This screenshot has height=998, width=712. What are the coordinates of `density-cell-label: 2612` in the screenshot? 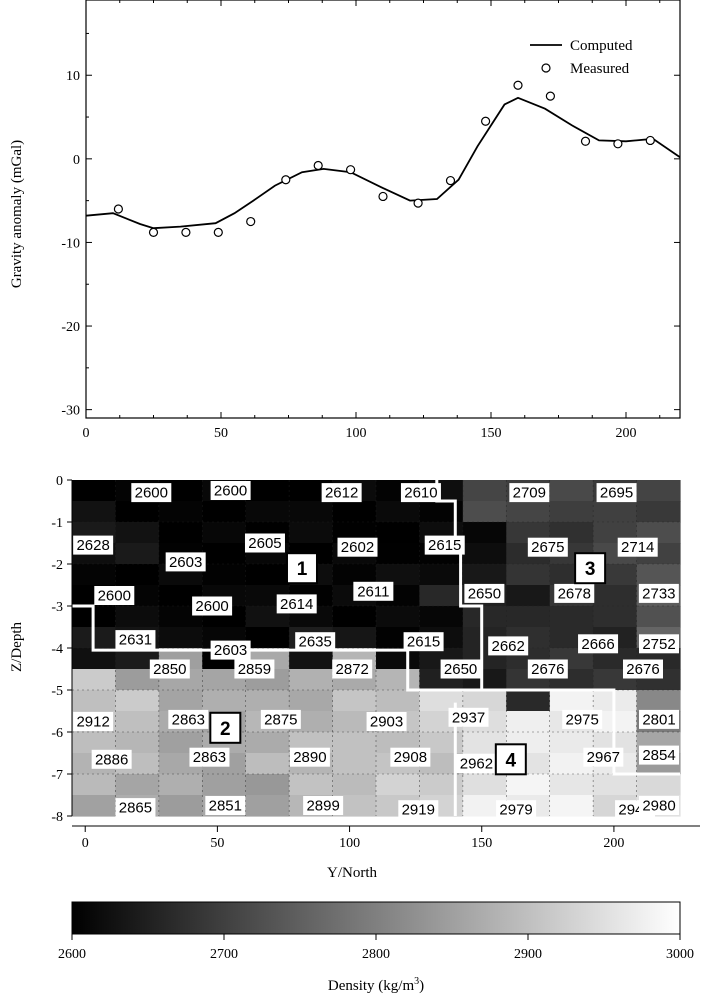 It's located at (341, 493).